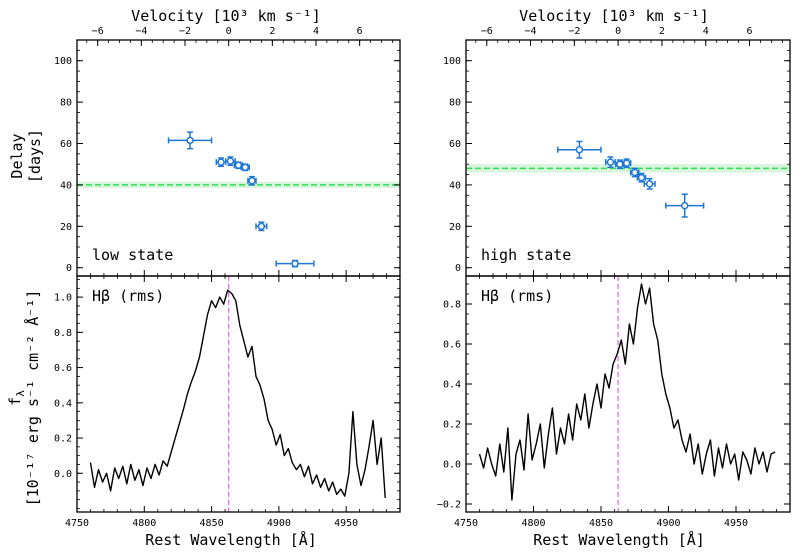 The width and height of the screenshot is (801, 554). What do you see at coordinates (526, 255) in the screenshot?
I see `panel-label: high state` at bounding box center [526, 255].